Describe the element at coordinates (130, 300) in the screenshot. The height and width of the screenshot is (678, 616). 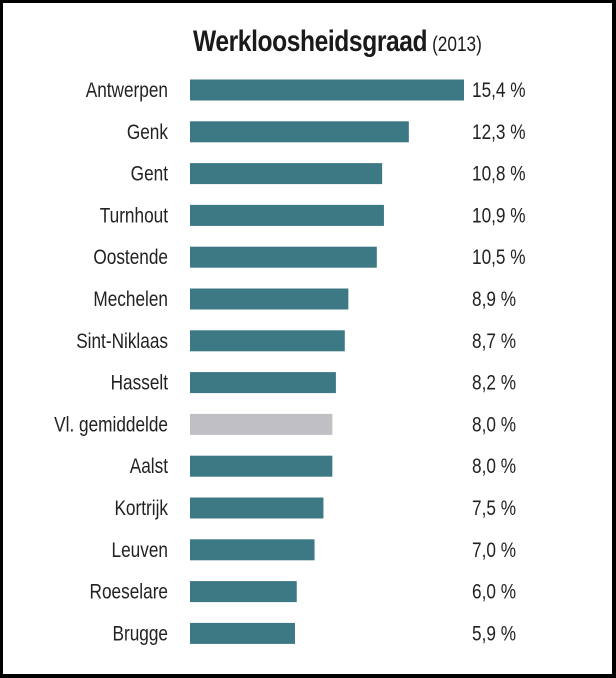
I see `category-label: Mechelen` at that location.